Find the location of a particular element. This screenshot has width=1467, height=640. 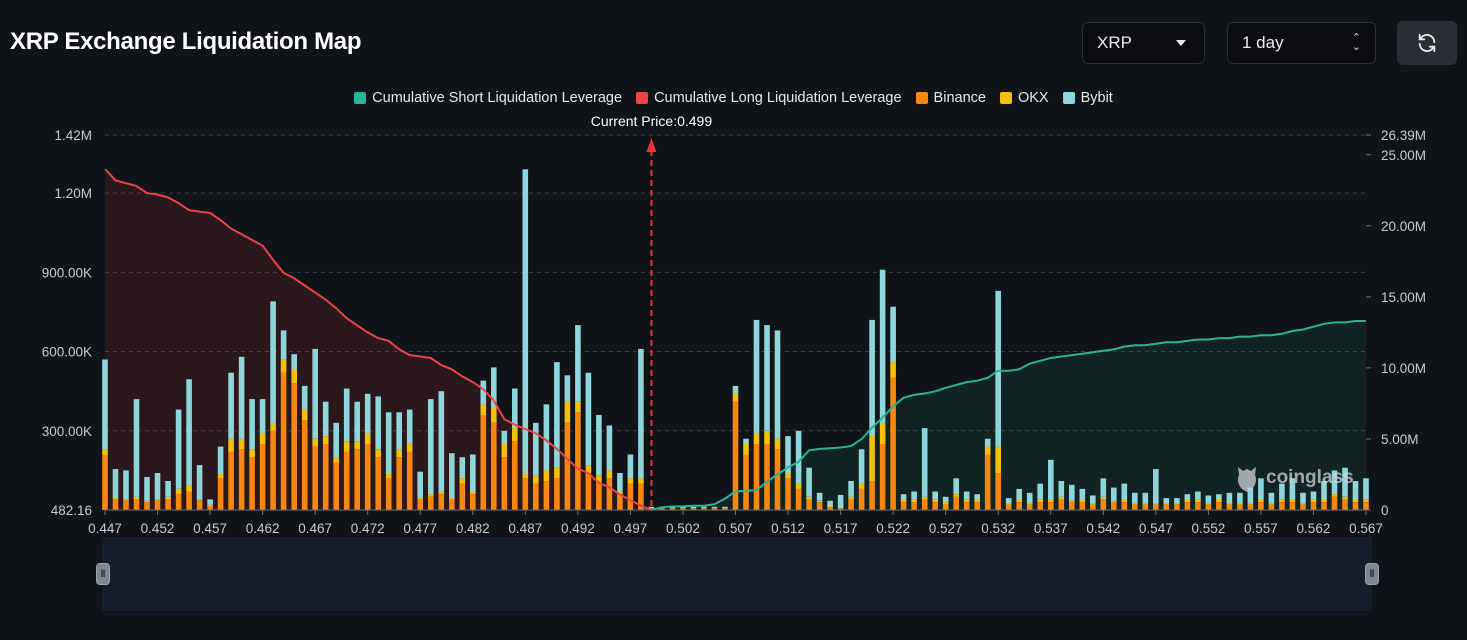

x-tick-label: 0.552 is located at coordinates (1208, 528).